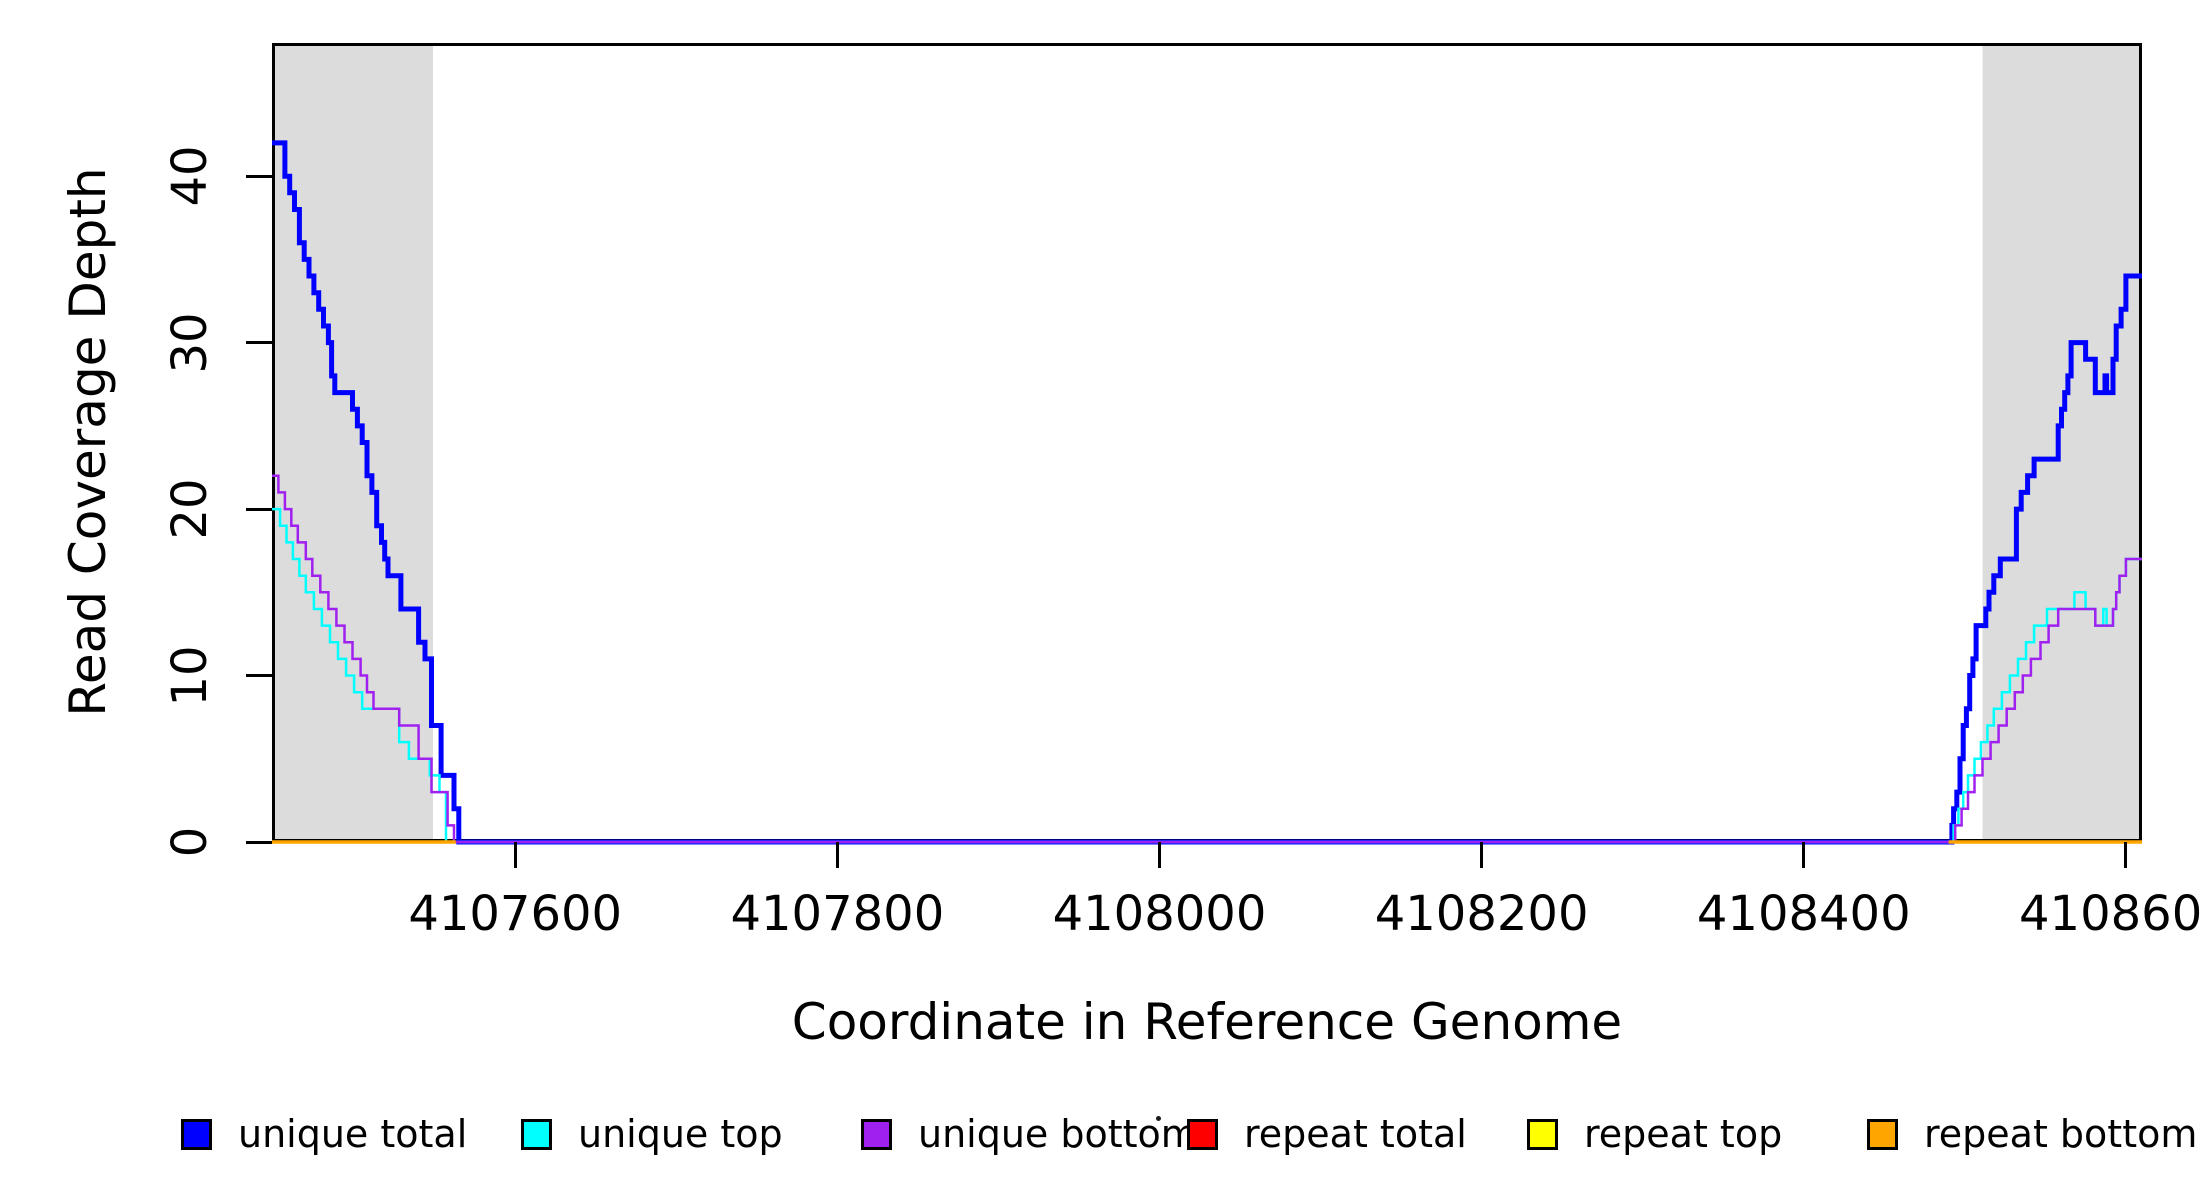 The width and height of the screenshot is (2200, 1200). I want to click on x-tick-label: 4107800, so click(837, 914).